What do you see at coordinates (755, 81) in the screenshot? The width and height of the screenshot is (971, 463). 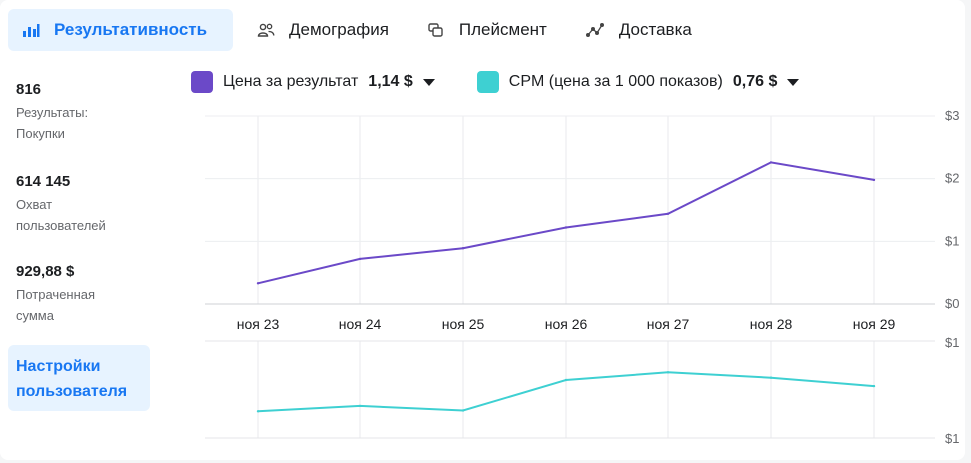 I see `legend-value-cpm: 0,76 $` at bounding box center [755, 81].